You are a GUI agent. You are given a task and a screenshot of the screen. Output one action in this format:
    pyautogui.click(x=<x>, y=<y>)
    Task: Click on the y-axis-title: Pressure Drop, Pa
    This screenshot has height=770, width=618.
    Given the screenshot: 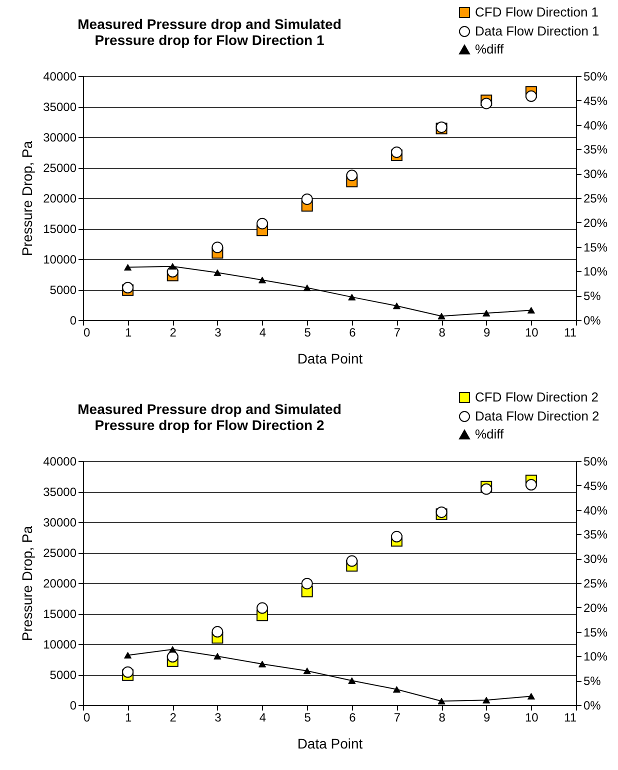 What is the action you would take?
    pyautogui.click(x=27, y=198)
    